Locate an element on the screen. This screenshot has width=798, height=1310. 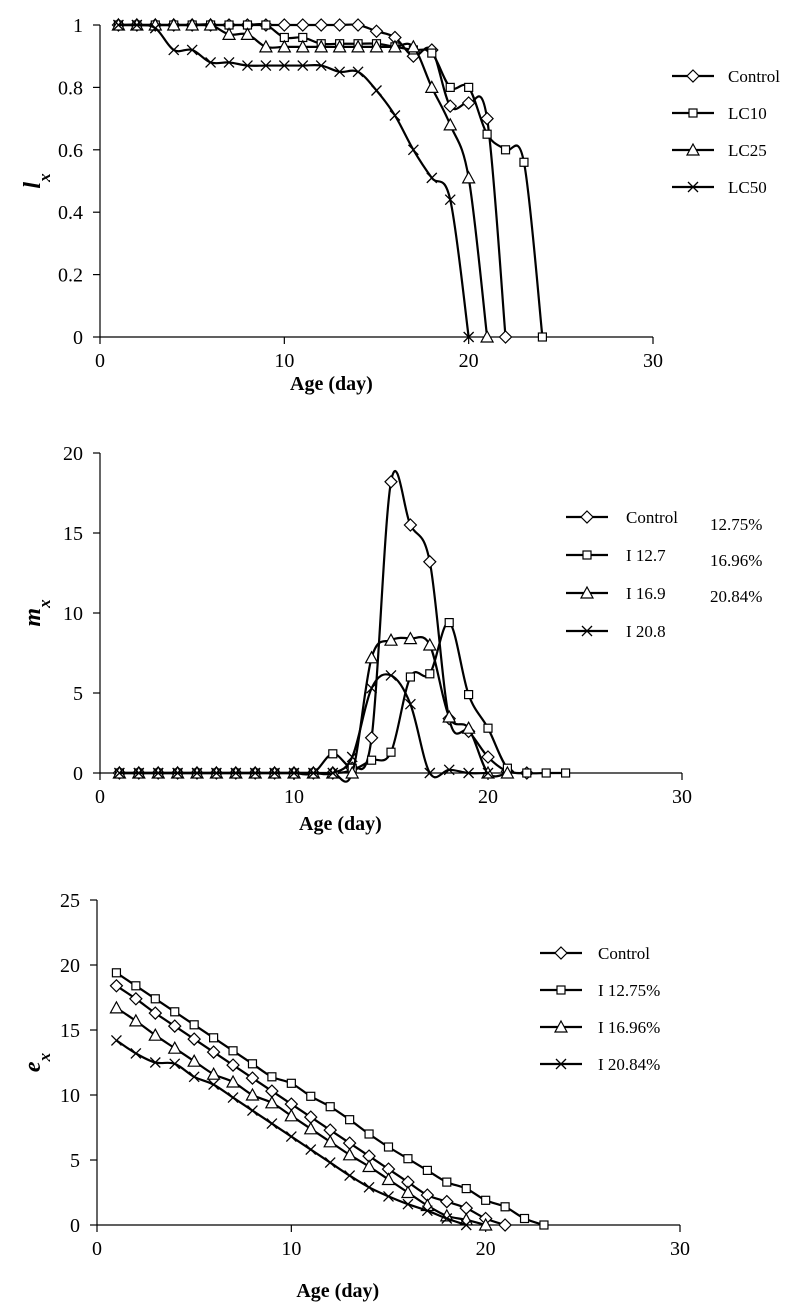
y-tick-label: 10 is located at coordinates (73, 614).